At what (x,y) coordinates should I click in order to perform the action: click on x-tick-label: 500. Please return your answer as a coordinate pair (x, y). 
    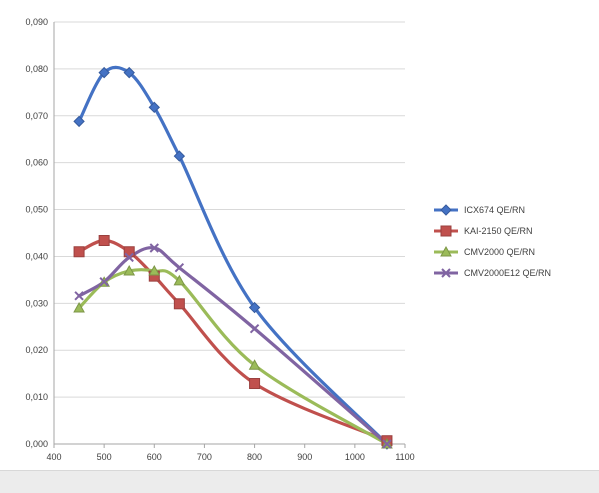
    Looking at the image, I should click on (104, 457).